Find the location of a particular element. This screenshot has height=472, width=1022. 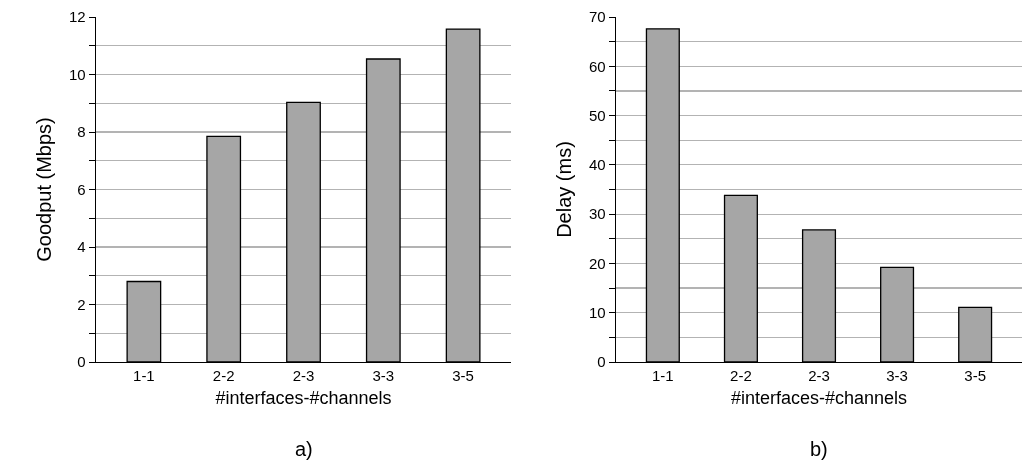

y-tick-label: 6 is located at coordinates (81, 189).